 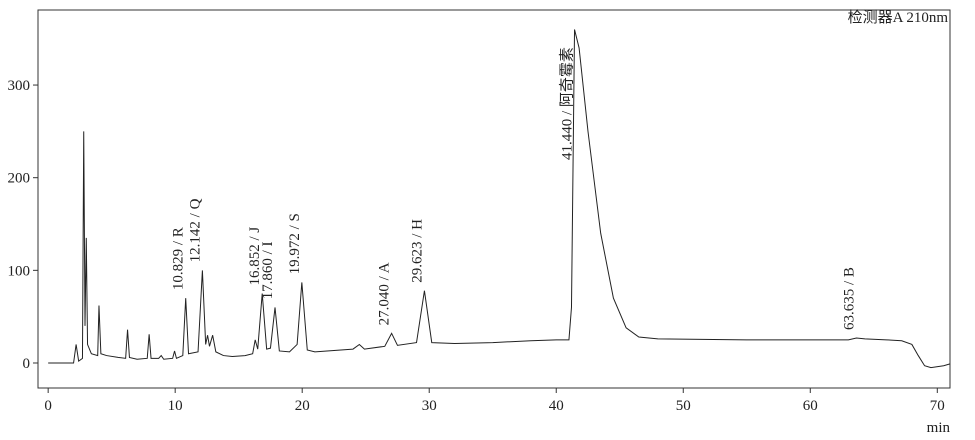 What do you see at coordinates (19, 271) in the screenshot?
I see `y-tick-label: 100` at bounding box center [19, 271].